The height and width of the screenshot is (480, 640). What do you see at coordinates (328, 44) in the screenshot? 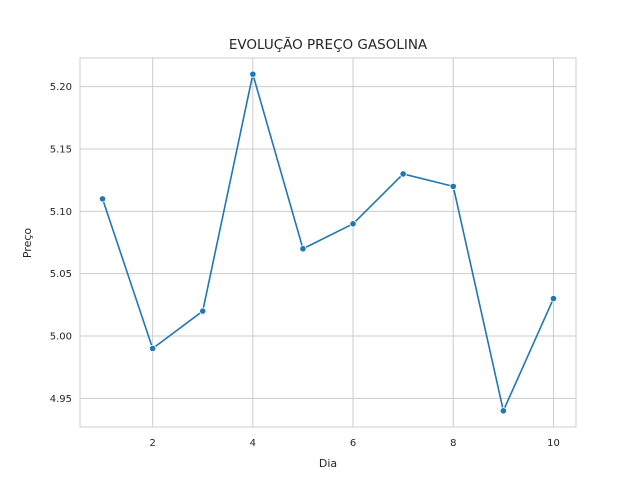
I see `chart-title: EVOLUÇÃO PREÇO GASOLINA` at bounding box center [328, 44].